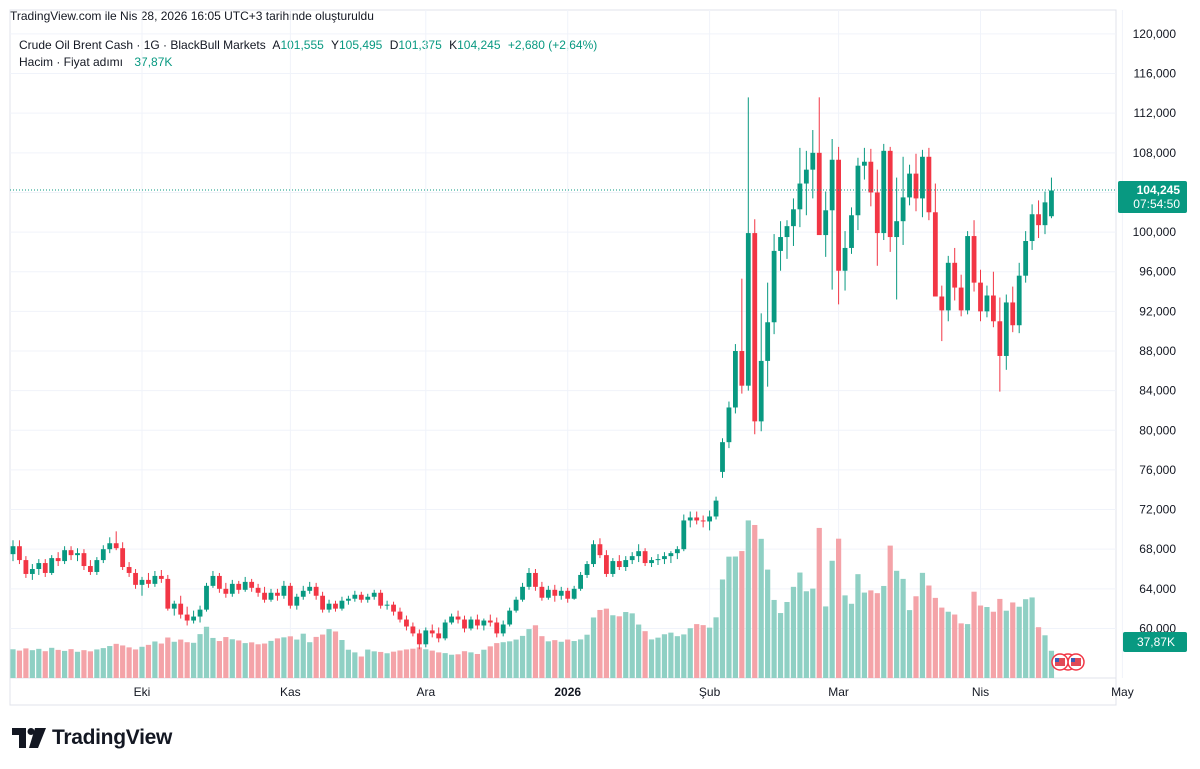  I want to click on tradingview-logo: TradingView, so click(92, 738).